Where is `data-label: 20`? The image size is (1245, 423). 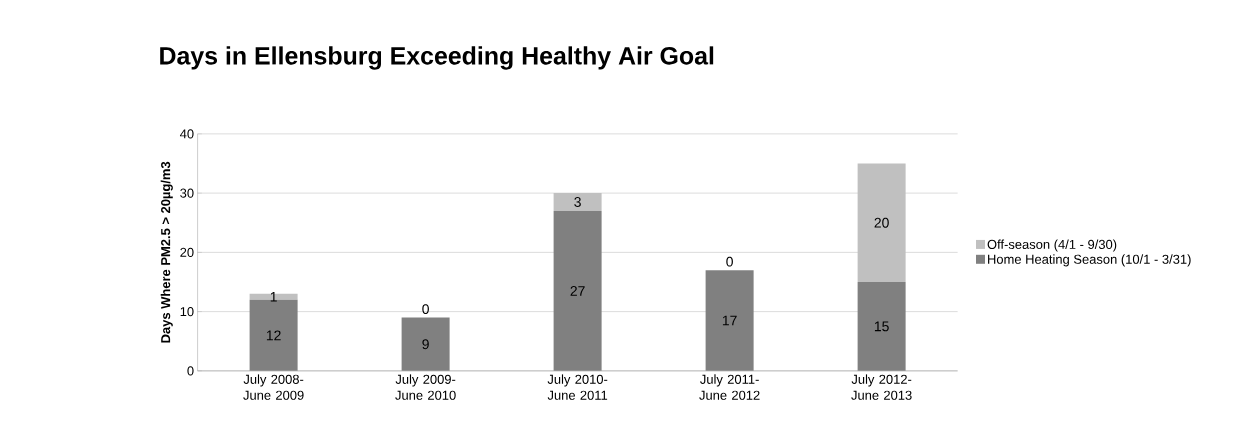 data-label: 20 is located at coordinates (881, 222).